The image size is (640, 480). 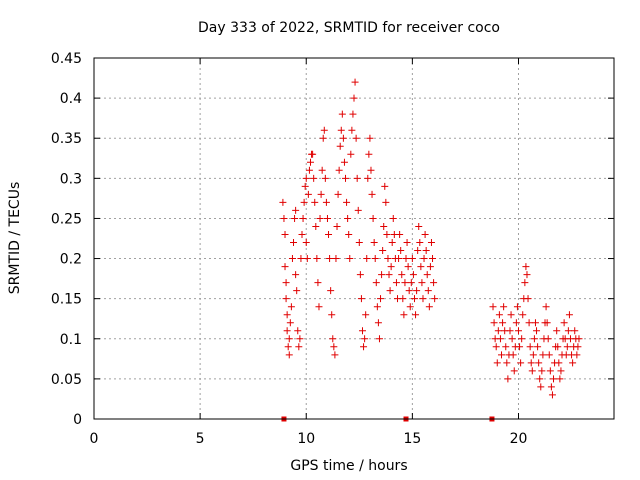 I want to click on y-tick-label: 0.05, so click(x=66, y=380).